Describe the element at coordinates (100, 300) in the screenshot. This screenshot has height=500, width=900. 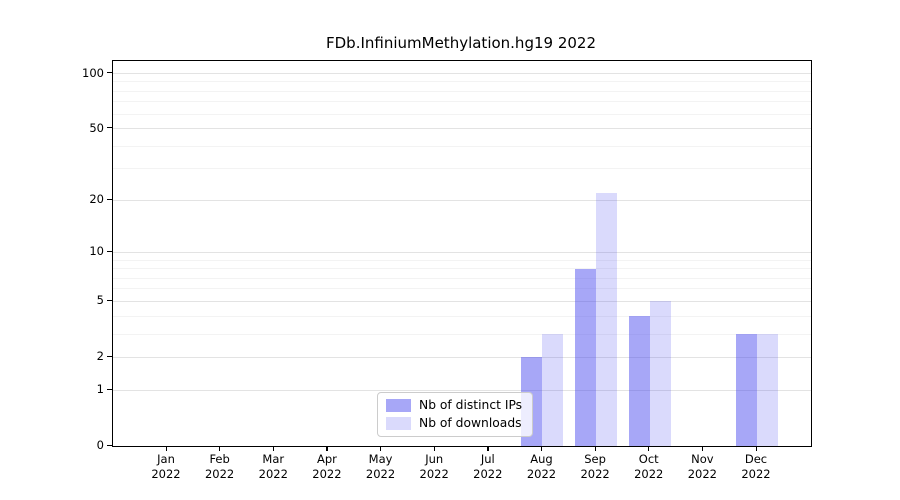
I see `y-tick-label: 5` at that location.